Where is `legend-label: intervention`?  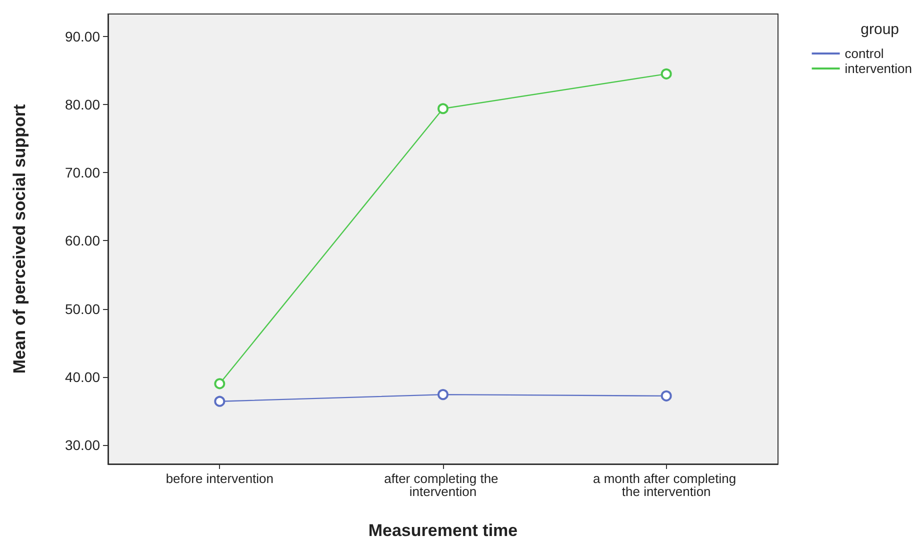
legend-label: intervention is located at coordinates (878, 68).